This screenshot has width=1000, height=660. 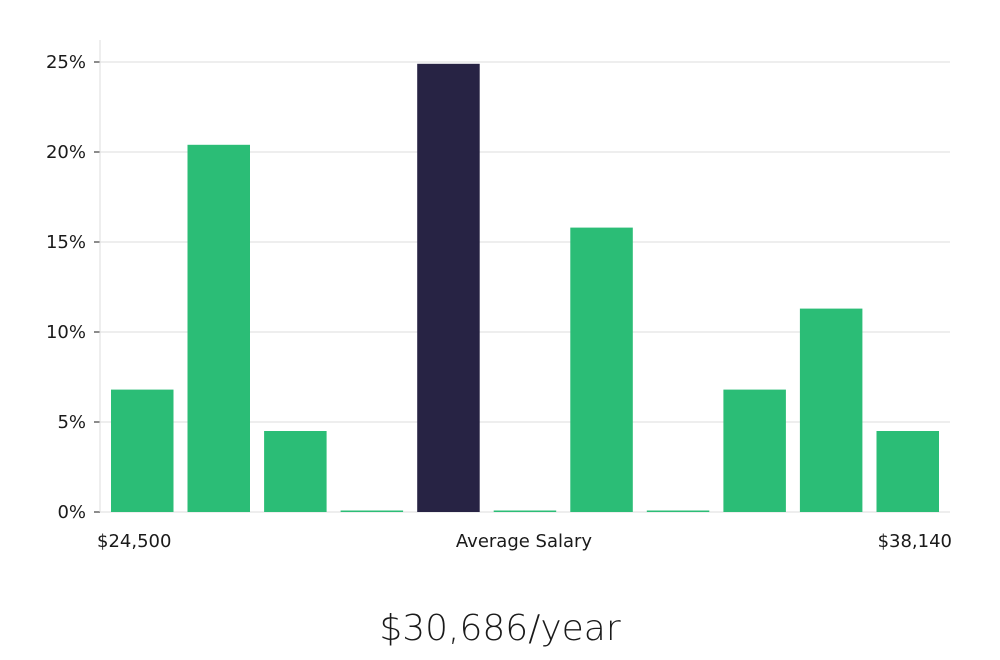 What do you see at coordinates (448, 288) in the screenshot?
I see `bar-average-salary` at bounding box center [448, 288].